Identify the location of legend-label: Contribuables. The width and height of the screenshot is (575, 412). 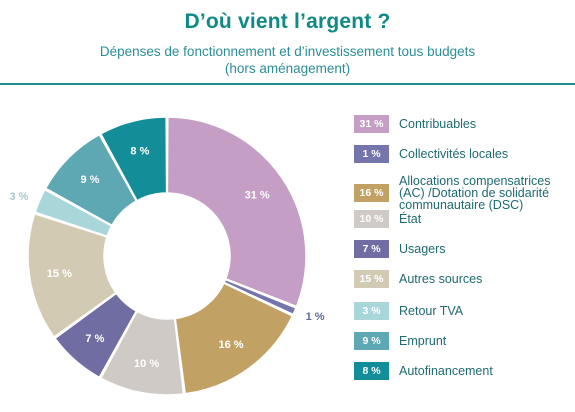
(438, 124).